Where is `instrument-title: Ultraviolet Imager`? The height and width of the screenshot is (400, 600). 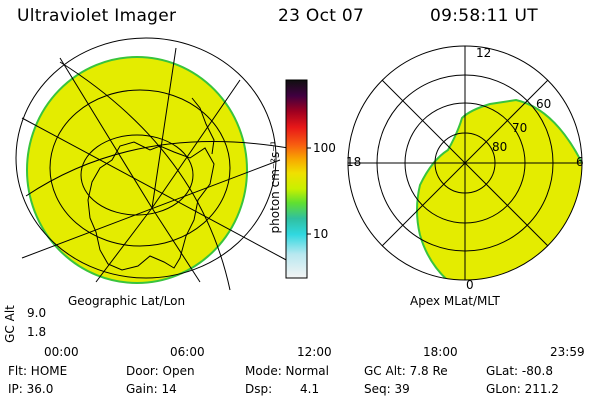 instrument-title: Ultraviolet Imager is located at coordinates (97, 16).